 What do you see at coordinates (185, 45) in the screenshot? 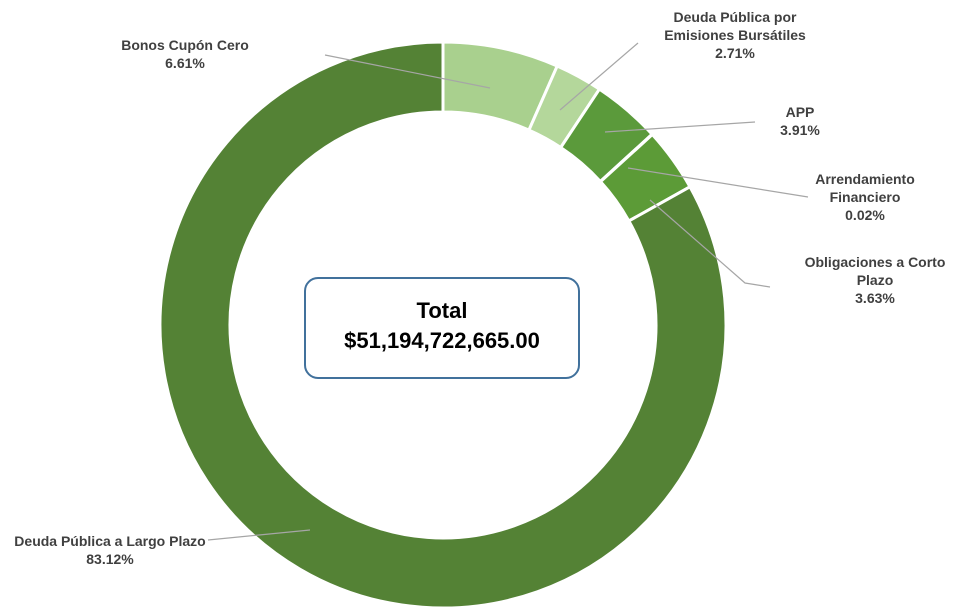
I see `category-name: Bonos Cupón Cero` at bounding box center [185, 45].